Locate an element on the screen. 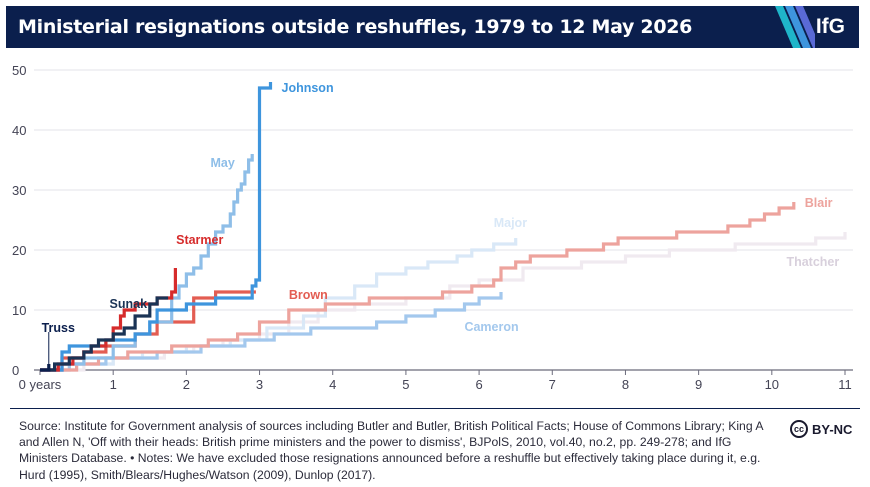 The image size is (870, 487). license-badge: cc BY-NC is located at coordinates (821, 429).